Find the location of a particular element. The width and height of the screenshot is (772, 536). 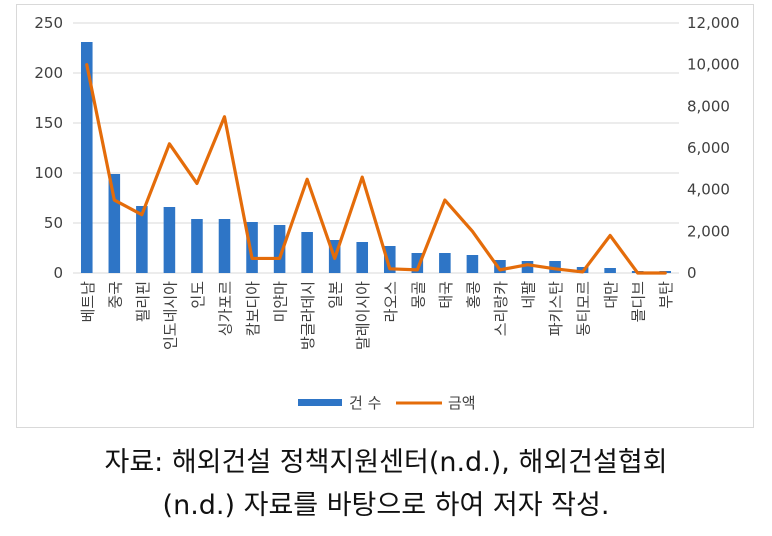

y-left-tick-label: 0 is located at coordinates (58, 273).